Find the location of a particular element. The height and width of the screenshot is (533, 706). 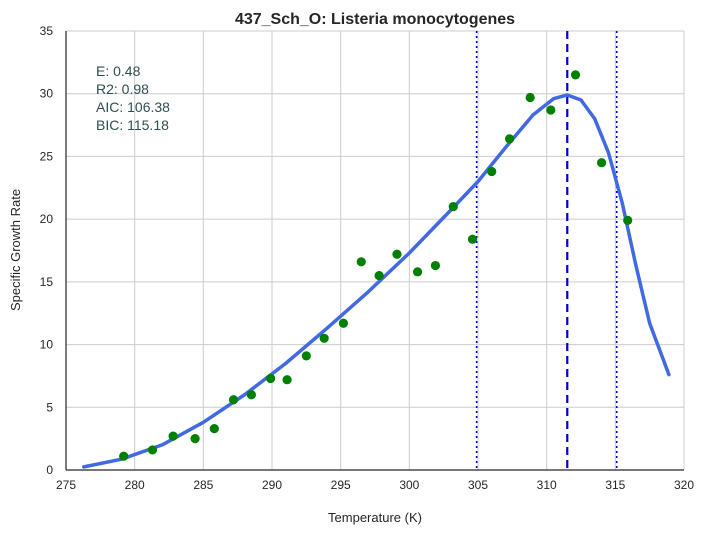

chart-title: 437_Sch_O: Listeria monocytogenes is located at coordinates (375, 19).